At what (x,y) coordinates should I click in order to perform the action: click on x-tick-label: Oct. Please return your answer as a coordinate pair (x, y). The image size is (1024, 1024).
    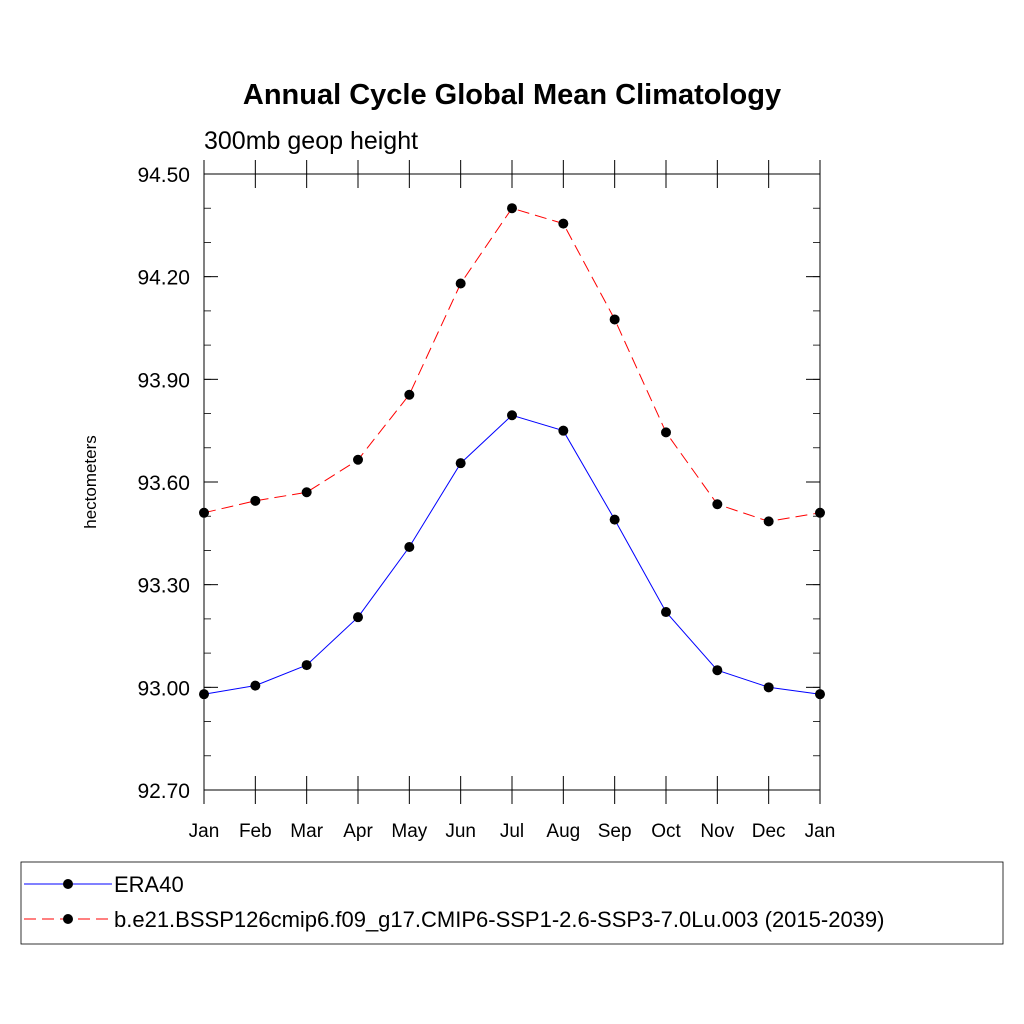
    Looking at the image, I should click on (666, 831).